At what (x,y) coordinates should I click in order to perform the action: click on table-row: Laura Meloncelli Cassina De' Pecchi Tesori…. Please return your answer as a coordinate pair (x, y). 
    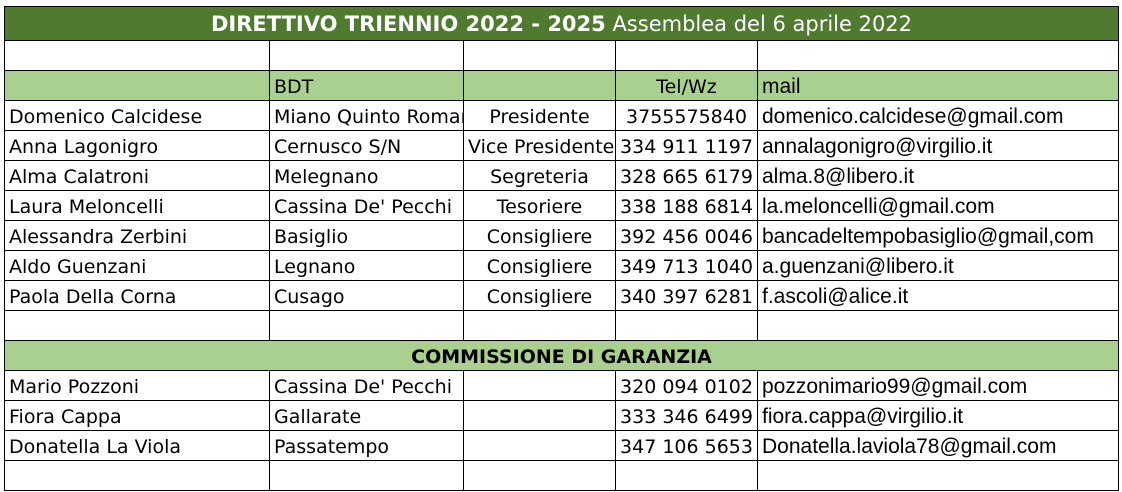
    Looking at the image, I should click on (562, 205).